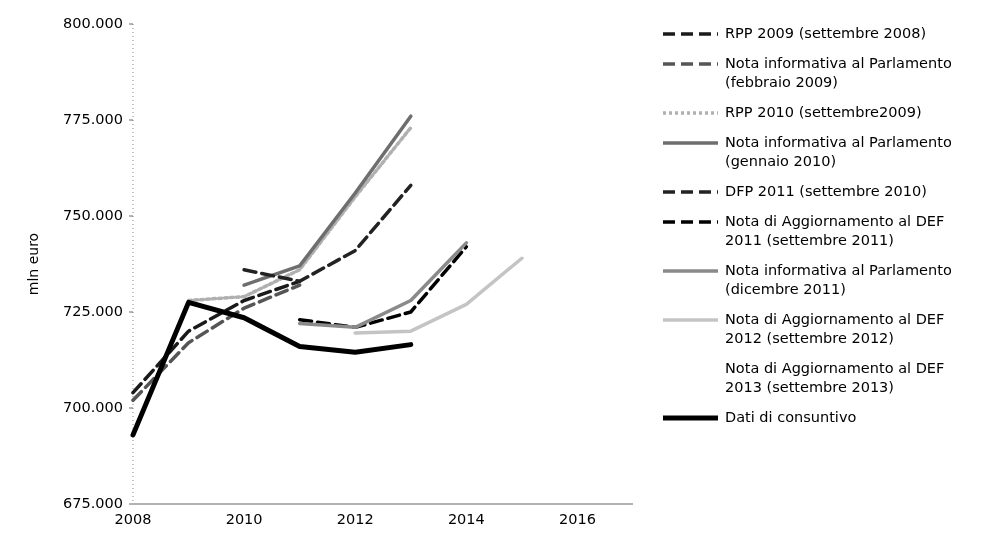 The width and height of the screenshot is (1003, 538). What do you see at coordinates (133, 519) in the screenshot?
I see `x-tick-label: 2008` at bounding box center [133, 519].